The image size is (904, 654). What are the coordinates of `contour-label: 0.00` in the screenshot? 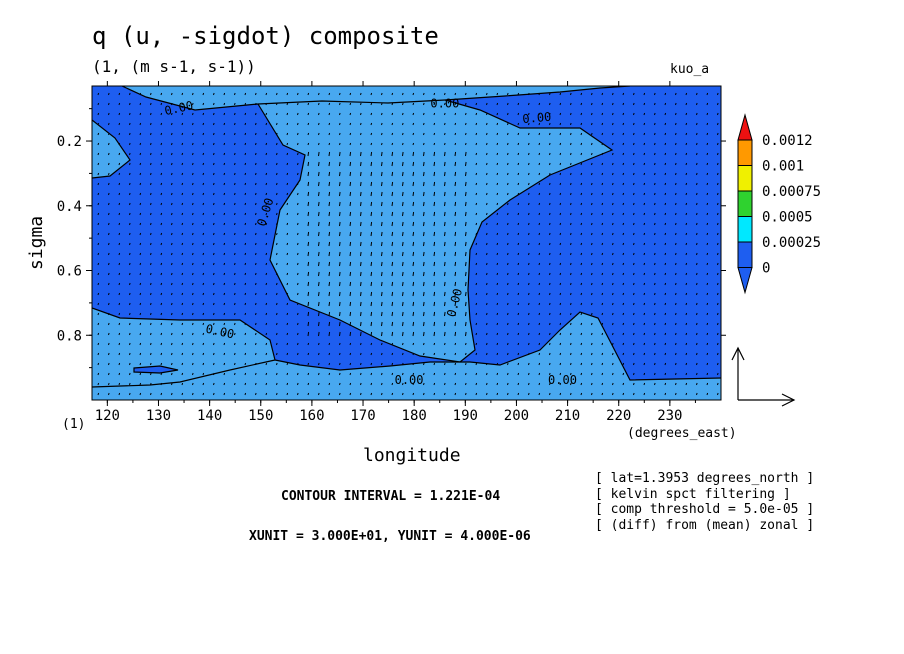 It's located at (409, 380).